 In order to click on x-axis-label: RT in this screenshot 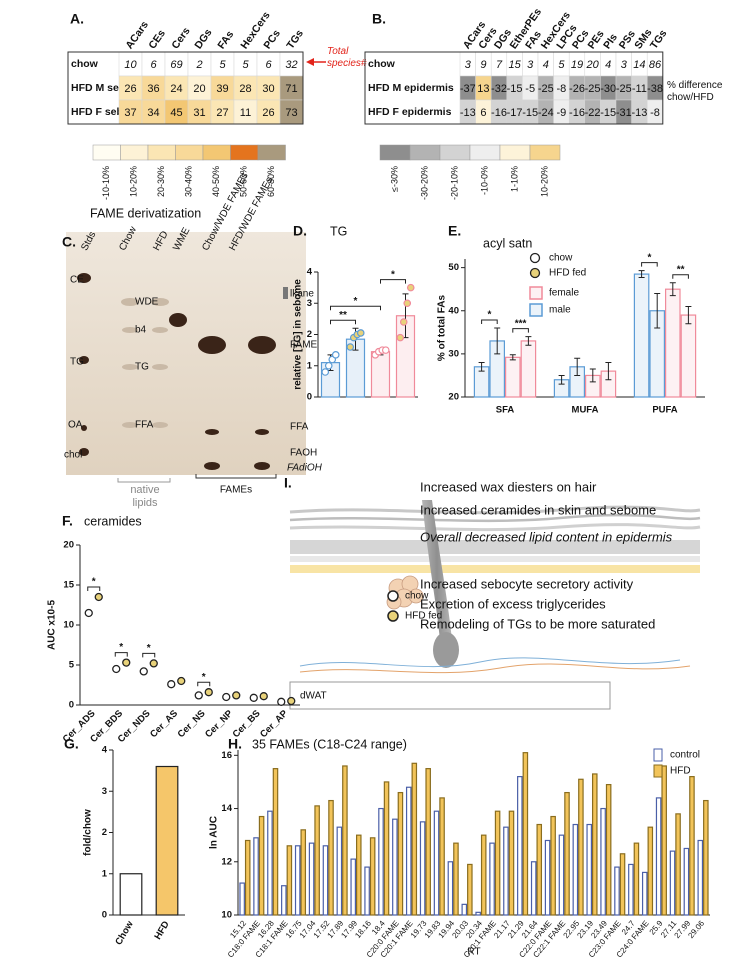, I will do `click(473, 952)`.